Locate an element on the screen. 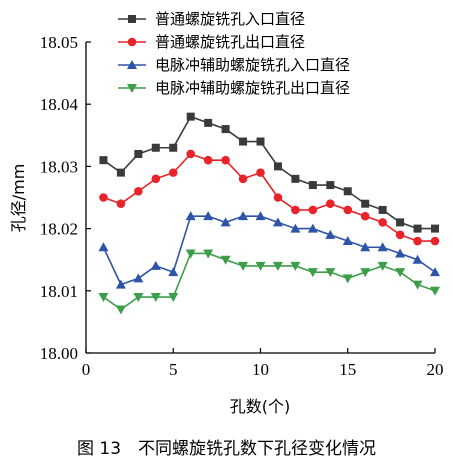  x-tick-label: 20 is located at coordinates (435, 369).